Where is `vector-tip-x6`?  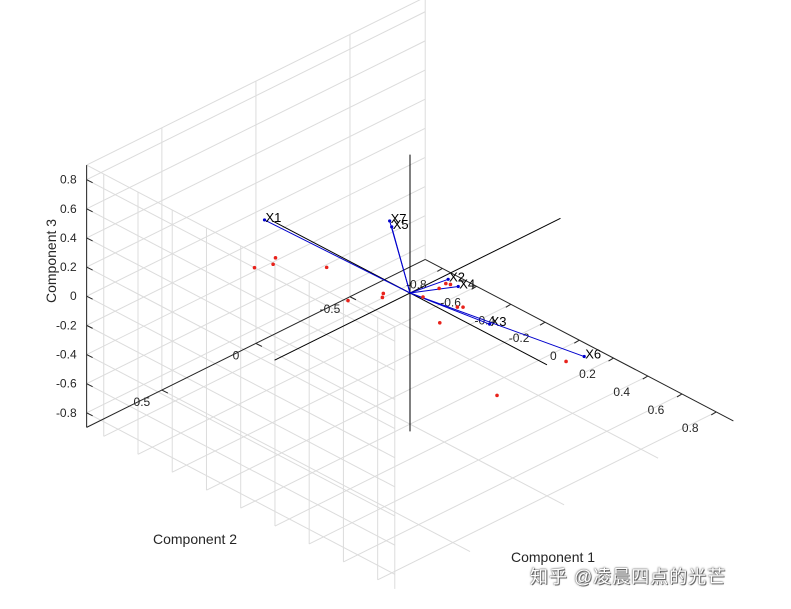
vector-tip-x6 is located at coordinates (584, 356).